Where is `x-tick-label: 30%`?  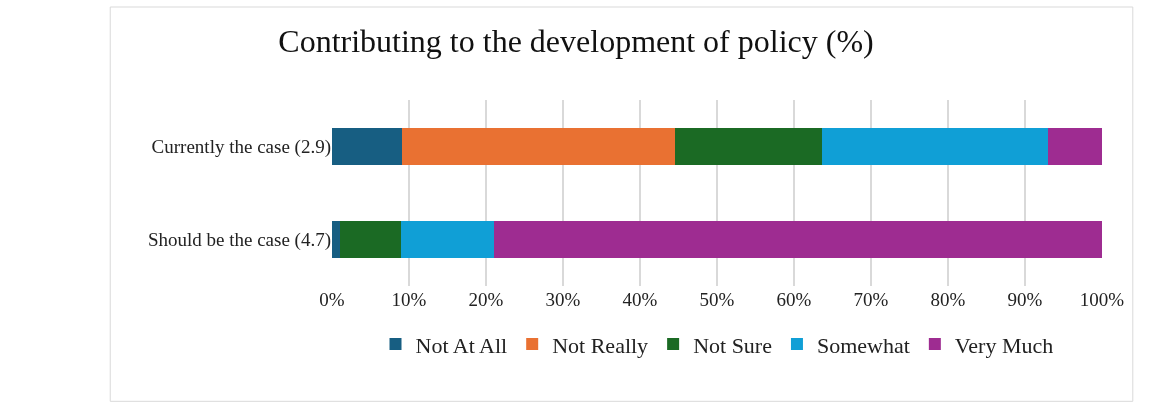 x-tick-label: 30% is located at coordinates (563, 299).